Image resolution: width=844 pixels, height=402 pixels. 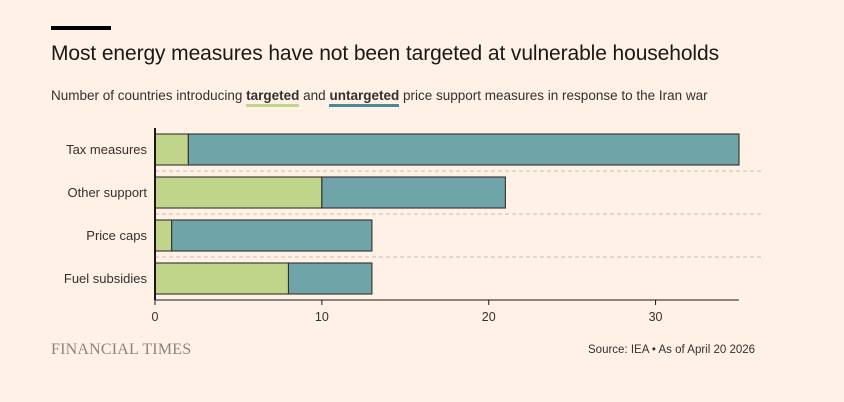 I want to click on subtitle-prefix: Number of countries introducing, so click(x=147, y=95).